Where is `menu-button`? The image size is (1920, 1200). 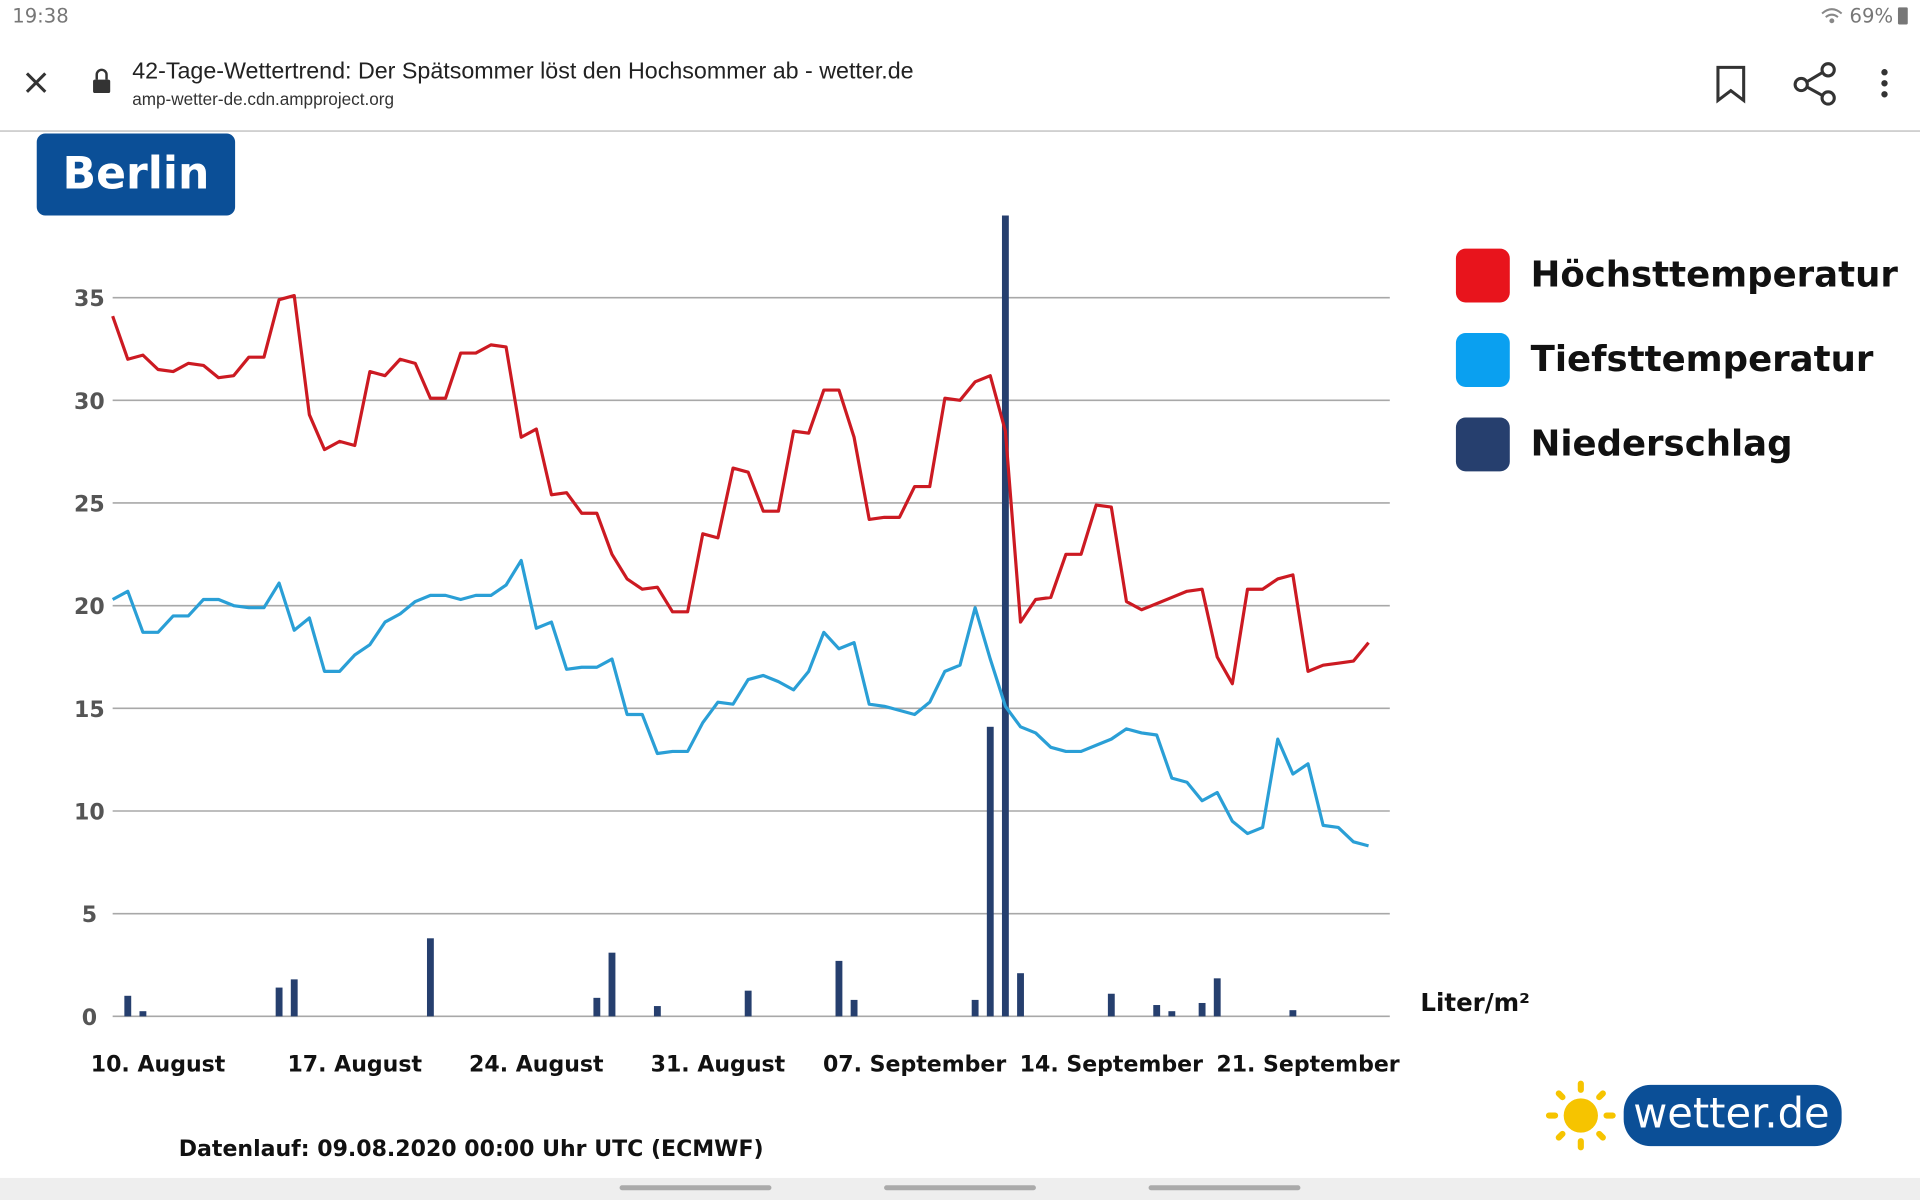 menu-button is located at coordinates (1884, 83).